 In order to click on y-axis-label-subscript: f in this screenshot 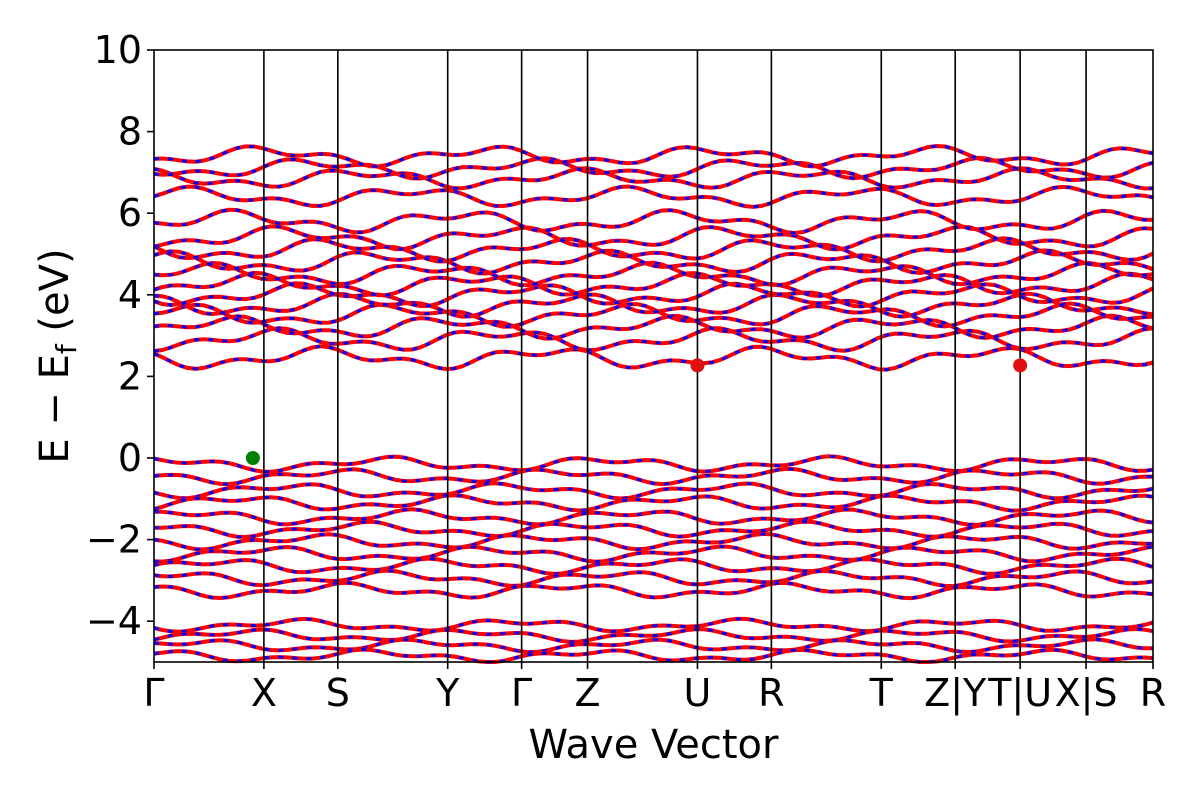, I will do `click(66, 348)`.